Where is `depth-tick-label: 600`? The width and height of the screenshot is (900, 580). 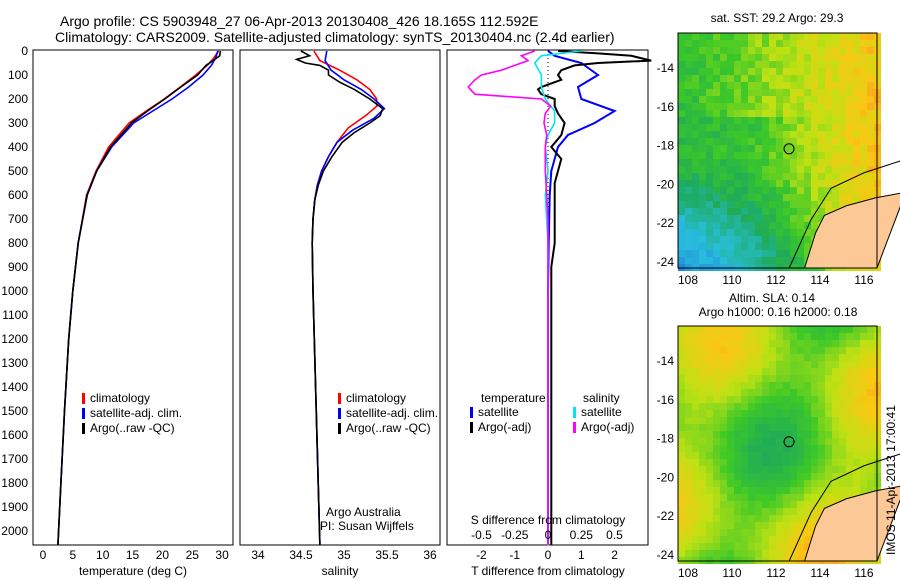
depth-tick-label: 600 is located at coordinates (18, 195).